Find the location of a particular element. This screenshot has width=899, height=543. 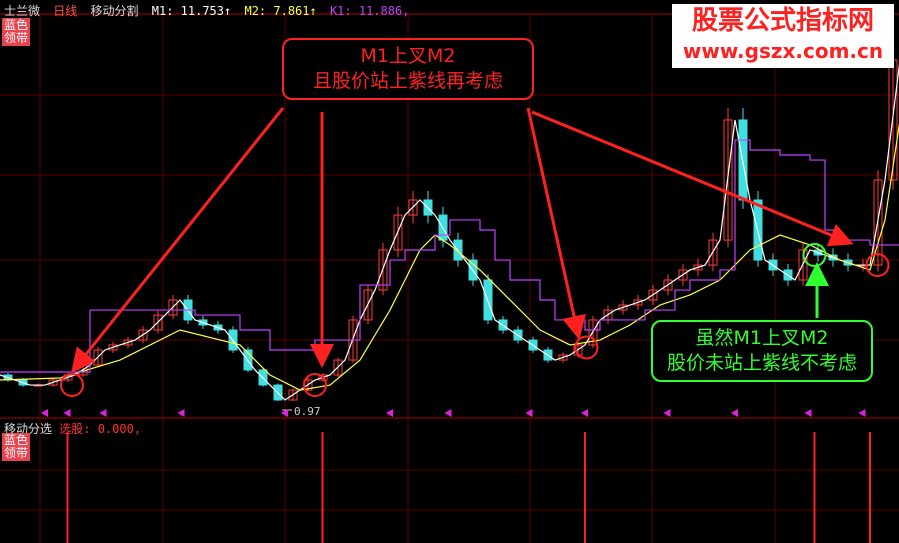

watermark: 股票公式指标网 www.gszx.com.cn is located at coordinates (783, 36).